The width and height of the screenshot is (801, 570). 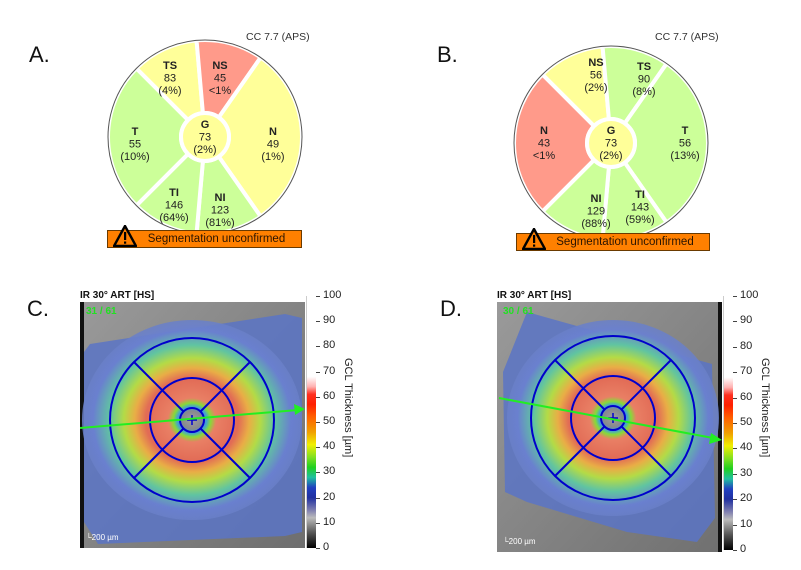 I want to click on sector-ns-percentile: (2%), so click(x=595, y=88).